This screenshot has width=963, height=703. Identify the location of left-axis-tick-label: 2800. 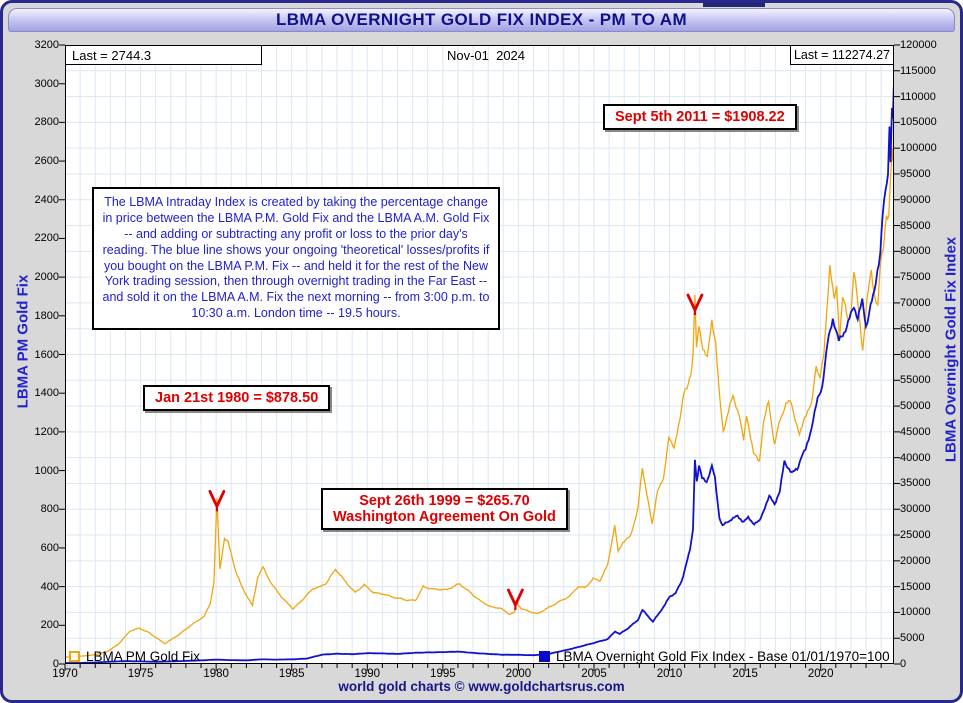
(46, 122).